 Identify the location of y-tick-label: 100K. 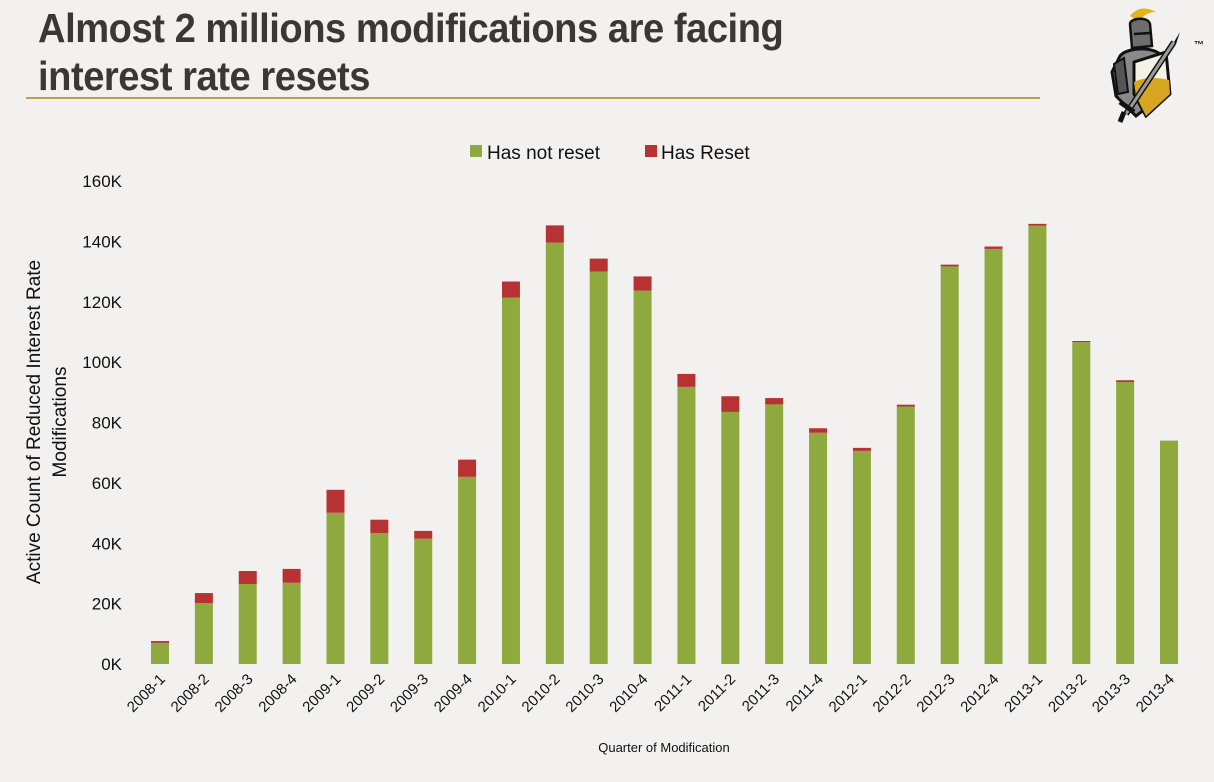
(102, 362).